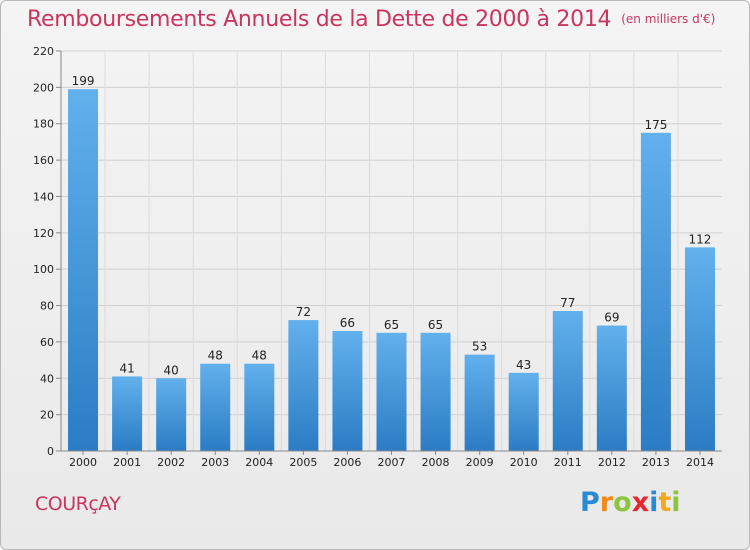  Describe the element at coordinates (47, 342) in the screenshot. I see `y-tick-label: 60` at that location.